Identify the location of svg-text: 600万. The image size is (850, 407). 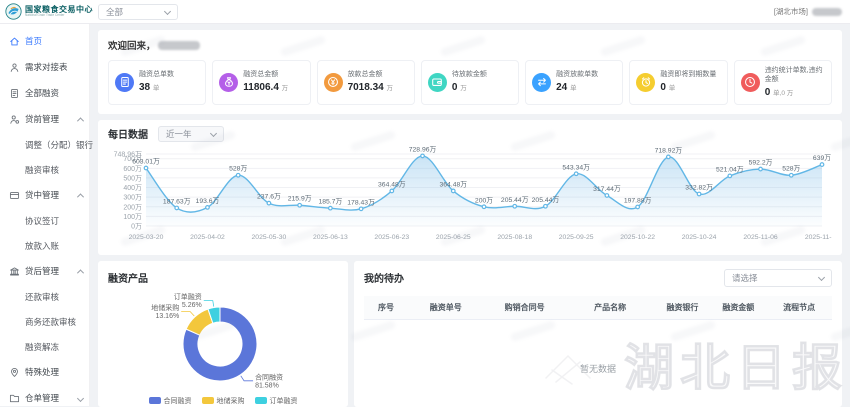
(132, 168).